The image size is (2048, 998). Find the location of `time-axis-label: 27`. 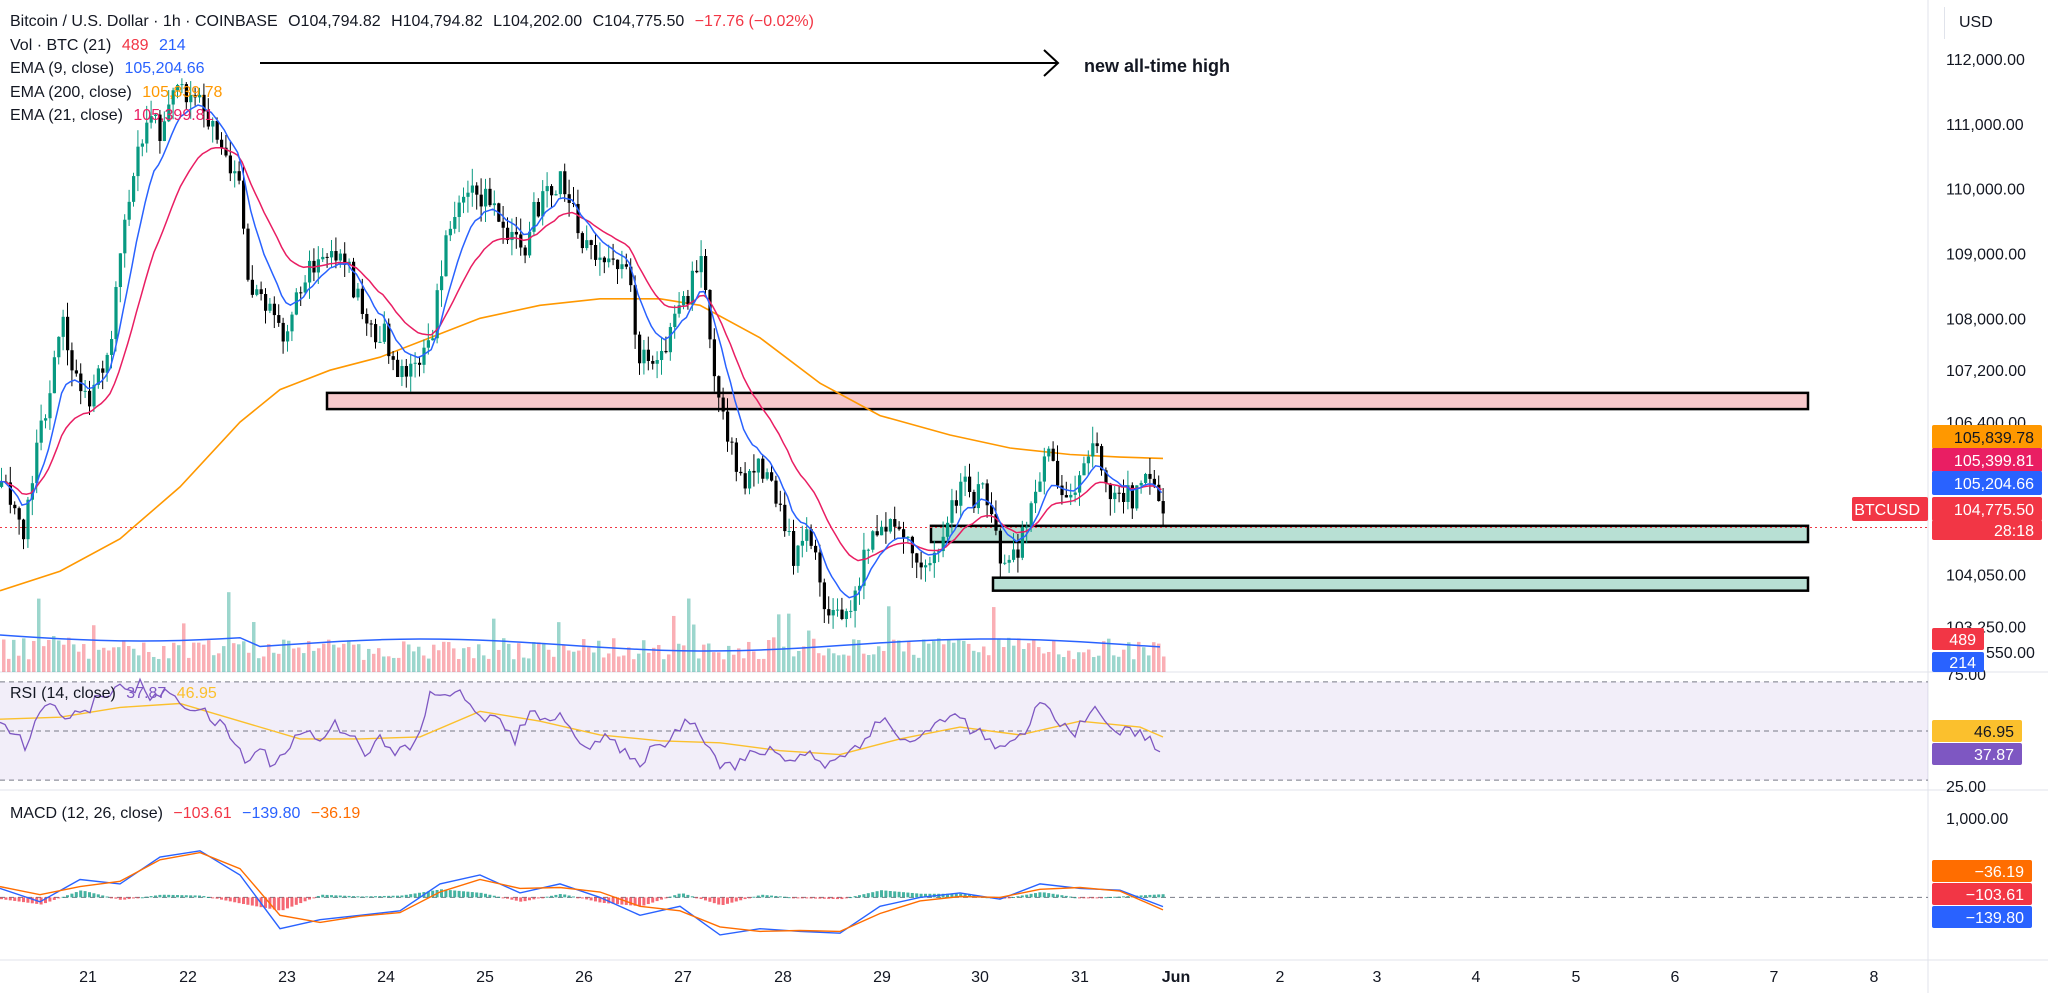

time-axis-label: 27 is located at coordinates (683, 977).